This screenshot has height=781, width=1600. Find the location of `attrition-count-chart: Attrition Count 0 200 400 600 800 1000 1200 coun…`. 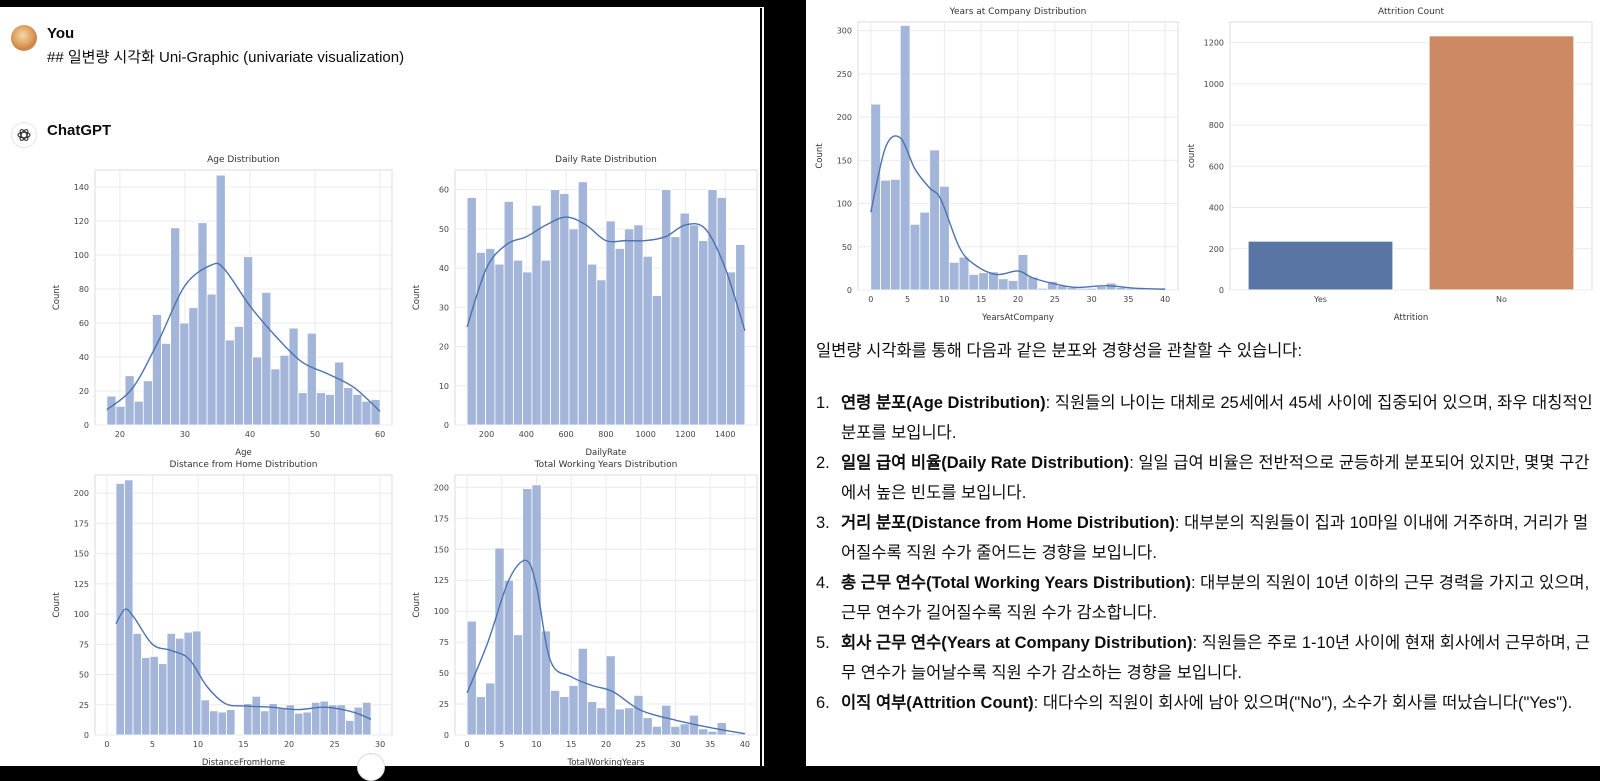

attrition-count-chart: Attrition Count 0 200 400 600 800 1000 1200 coun… is located at coordinates (1390, 164).